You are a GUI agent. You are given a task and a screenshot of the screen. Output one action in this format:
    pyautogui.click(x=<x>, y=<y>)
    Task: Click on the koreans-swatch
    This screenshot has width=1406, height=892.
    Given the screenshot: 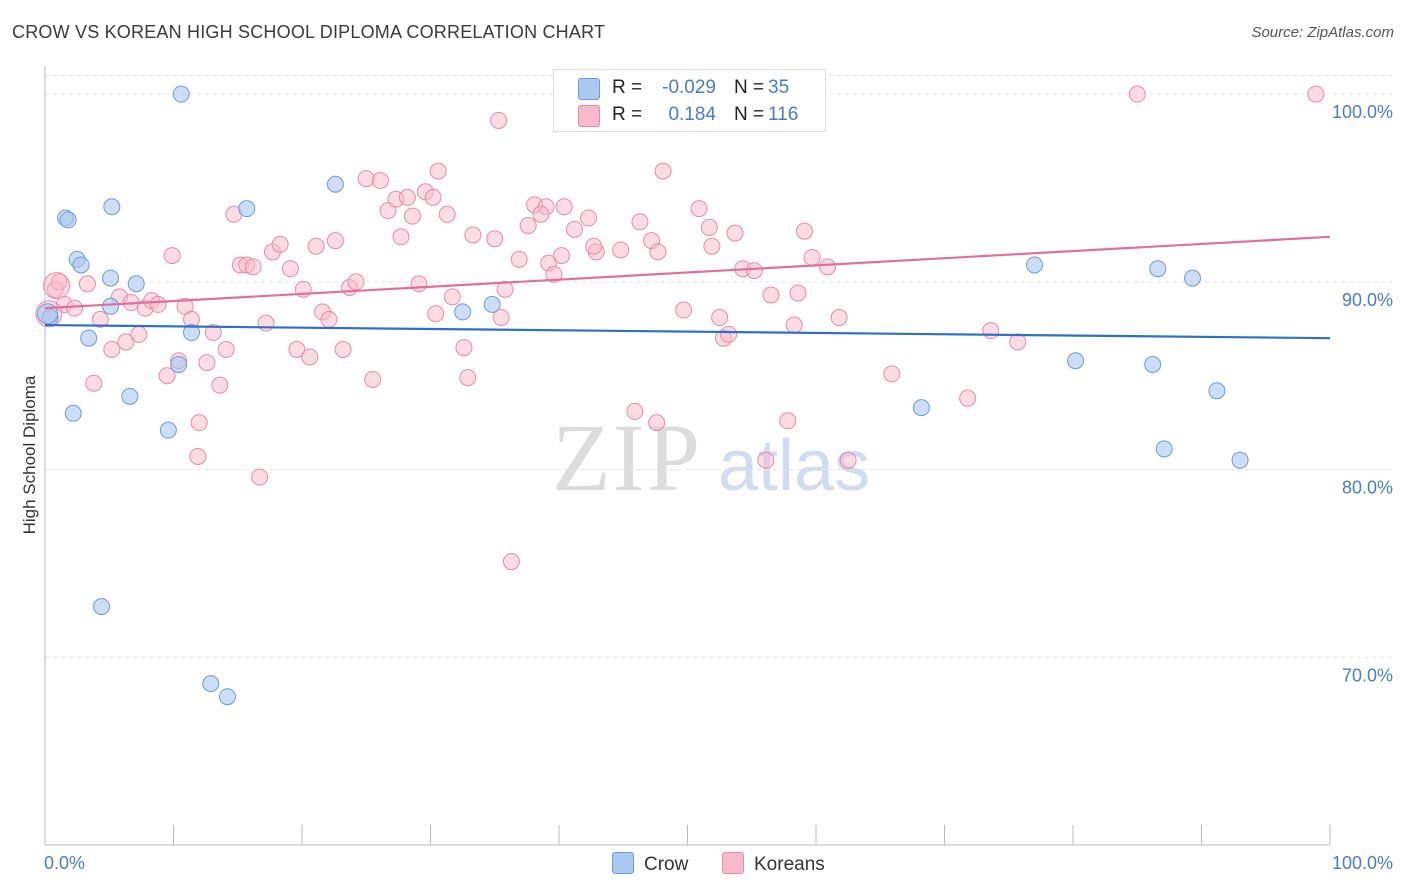 What is the action you would take?
    pyautogui.click(x=589, y=116)
    